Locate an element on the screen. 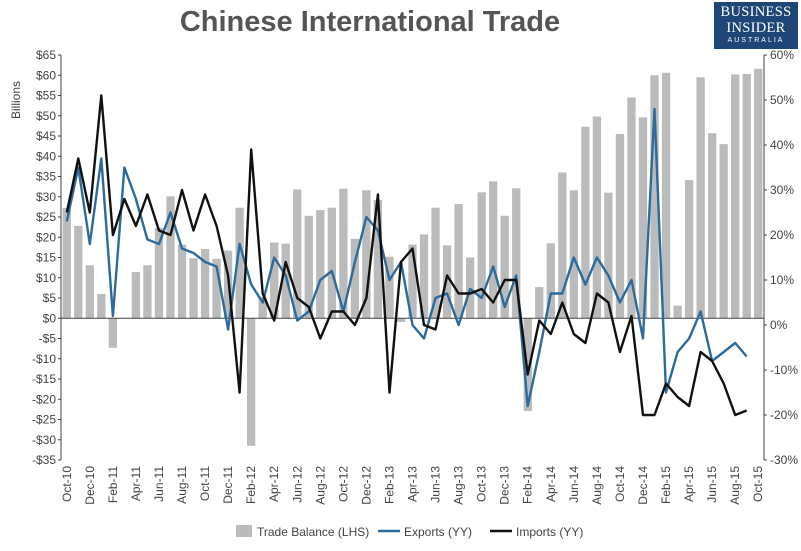  x-tick-label: Jun-13 is located at coordinates (436, 484).